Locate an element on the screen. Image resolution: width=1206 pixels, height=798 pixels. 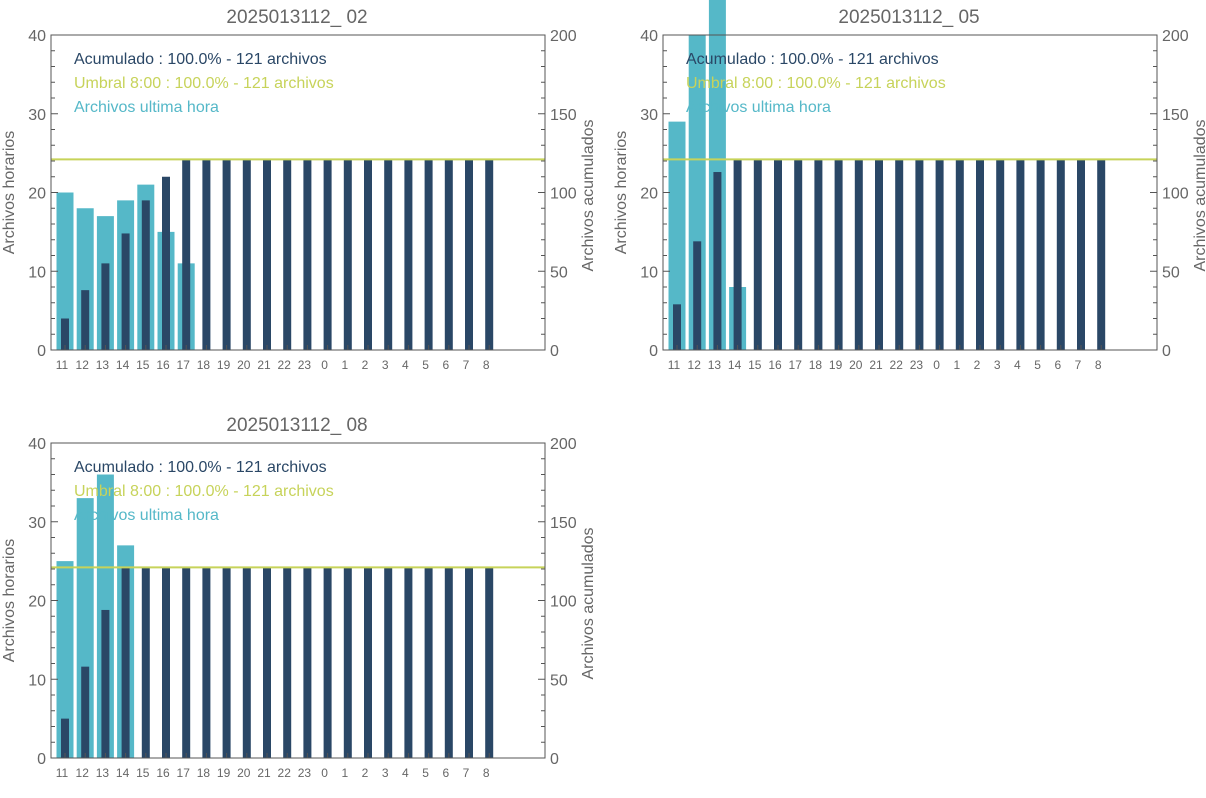
x-tick-label: 19 is located at coordinates (224, 365).